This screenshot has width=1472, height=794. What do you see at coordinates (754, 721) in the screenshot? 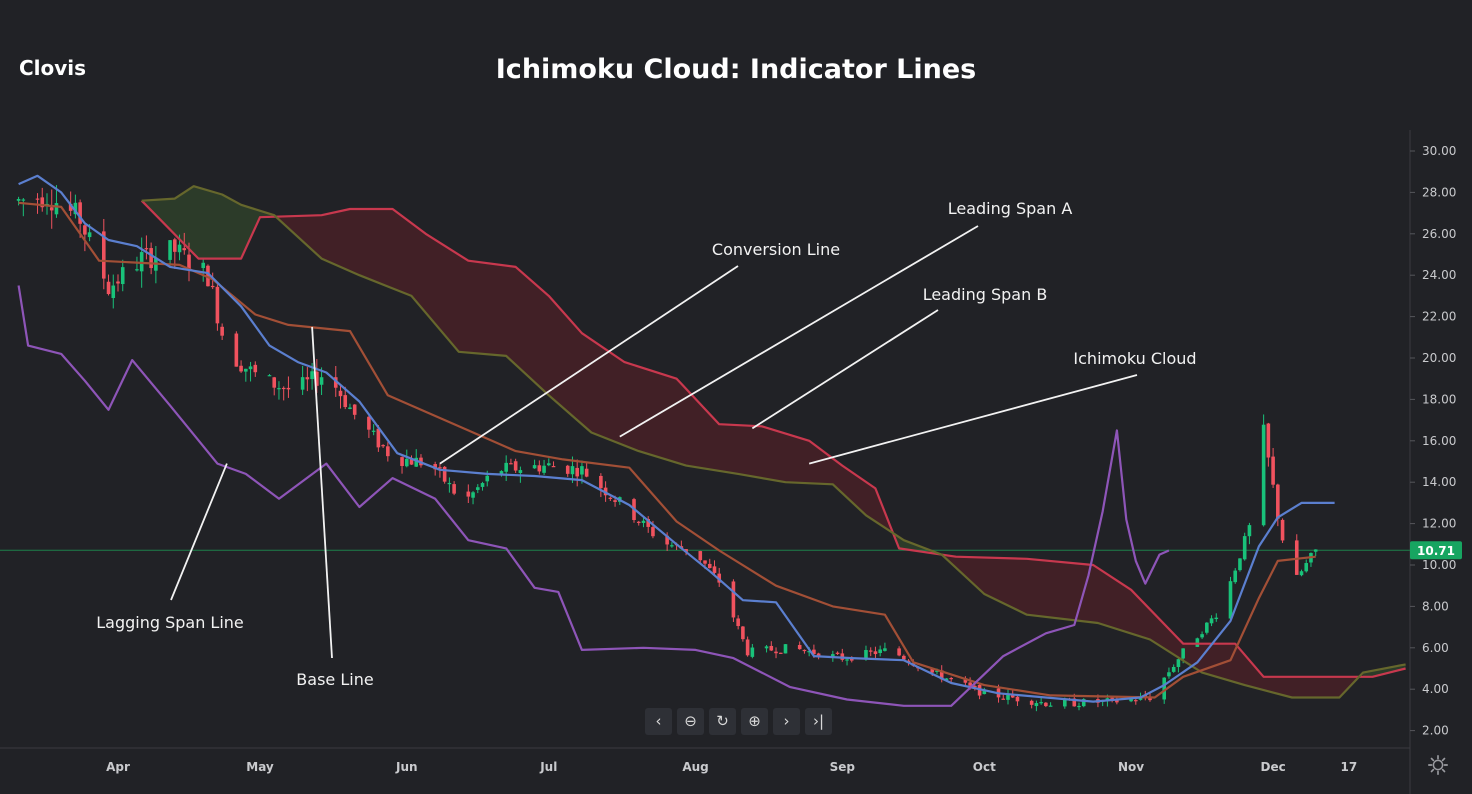
I see `zoom-in-icon: ⊕` at bounding box center [754, 721].